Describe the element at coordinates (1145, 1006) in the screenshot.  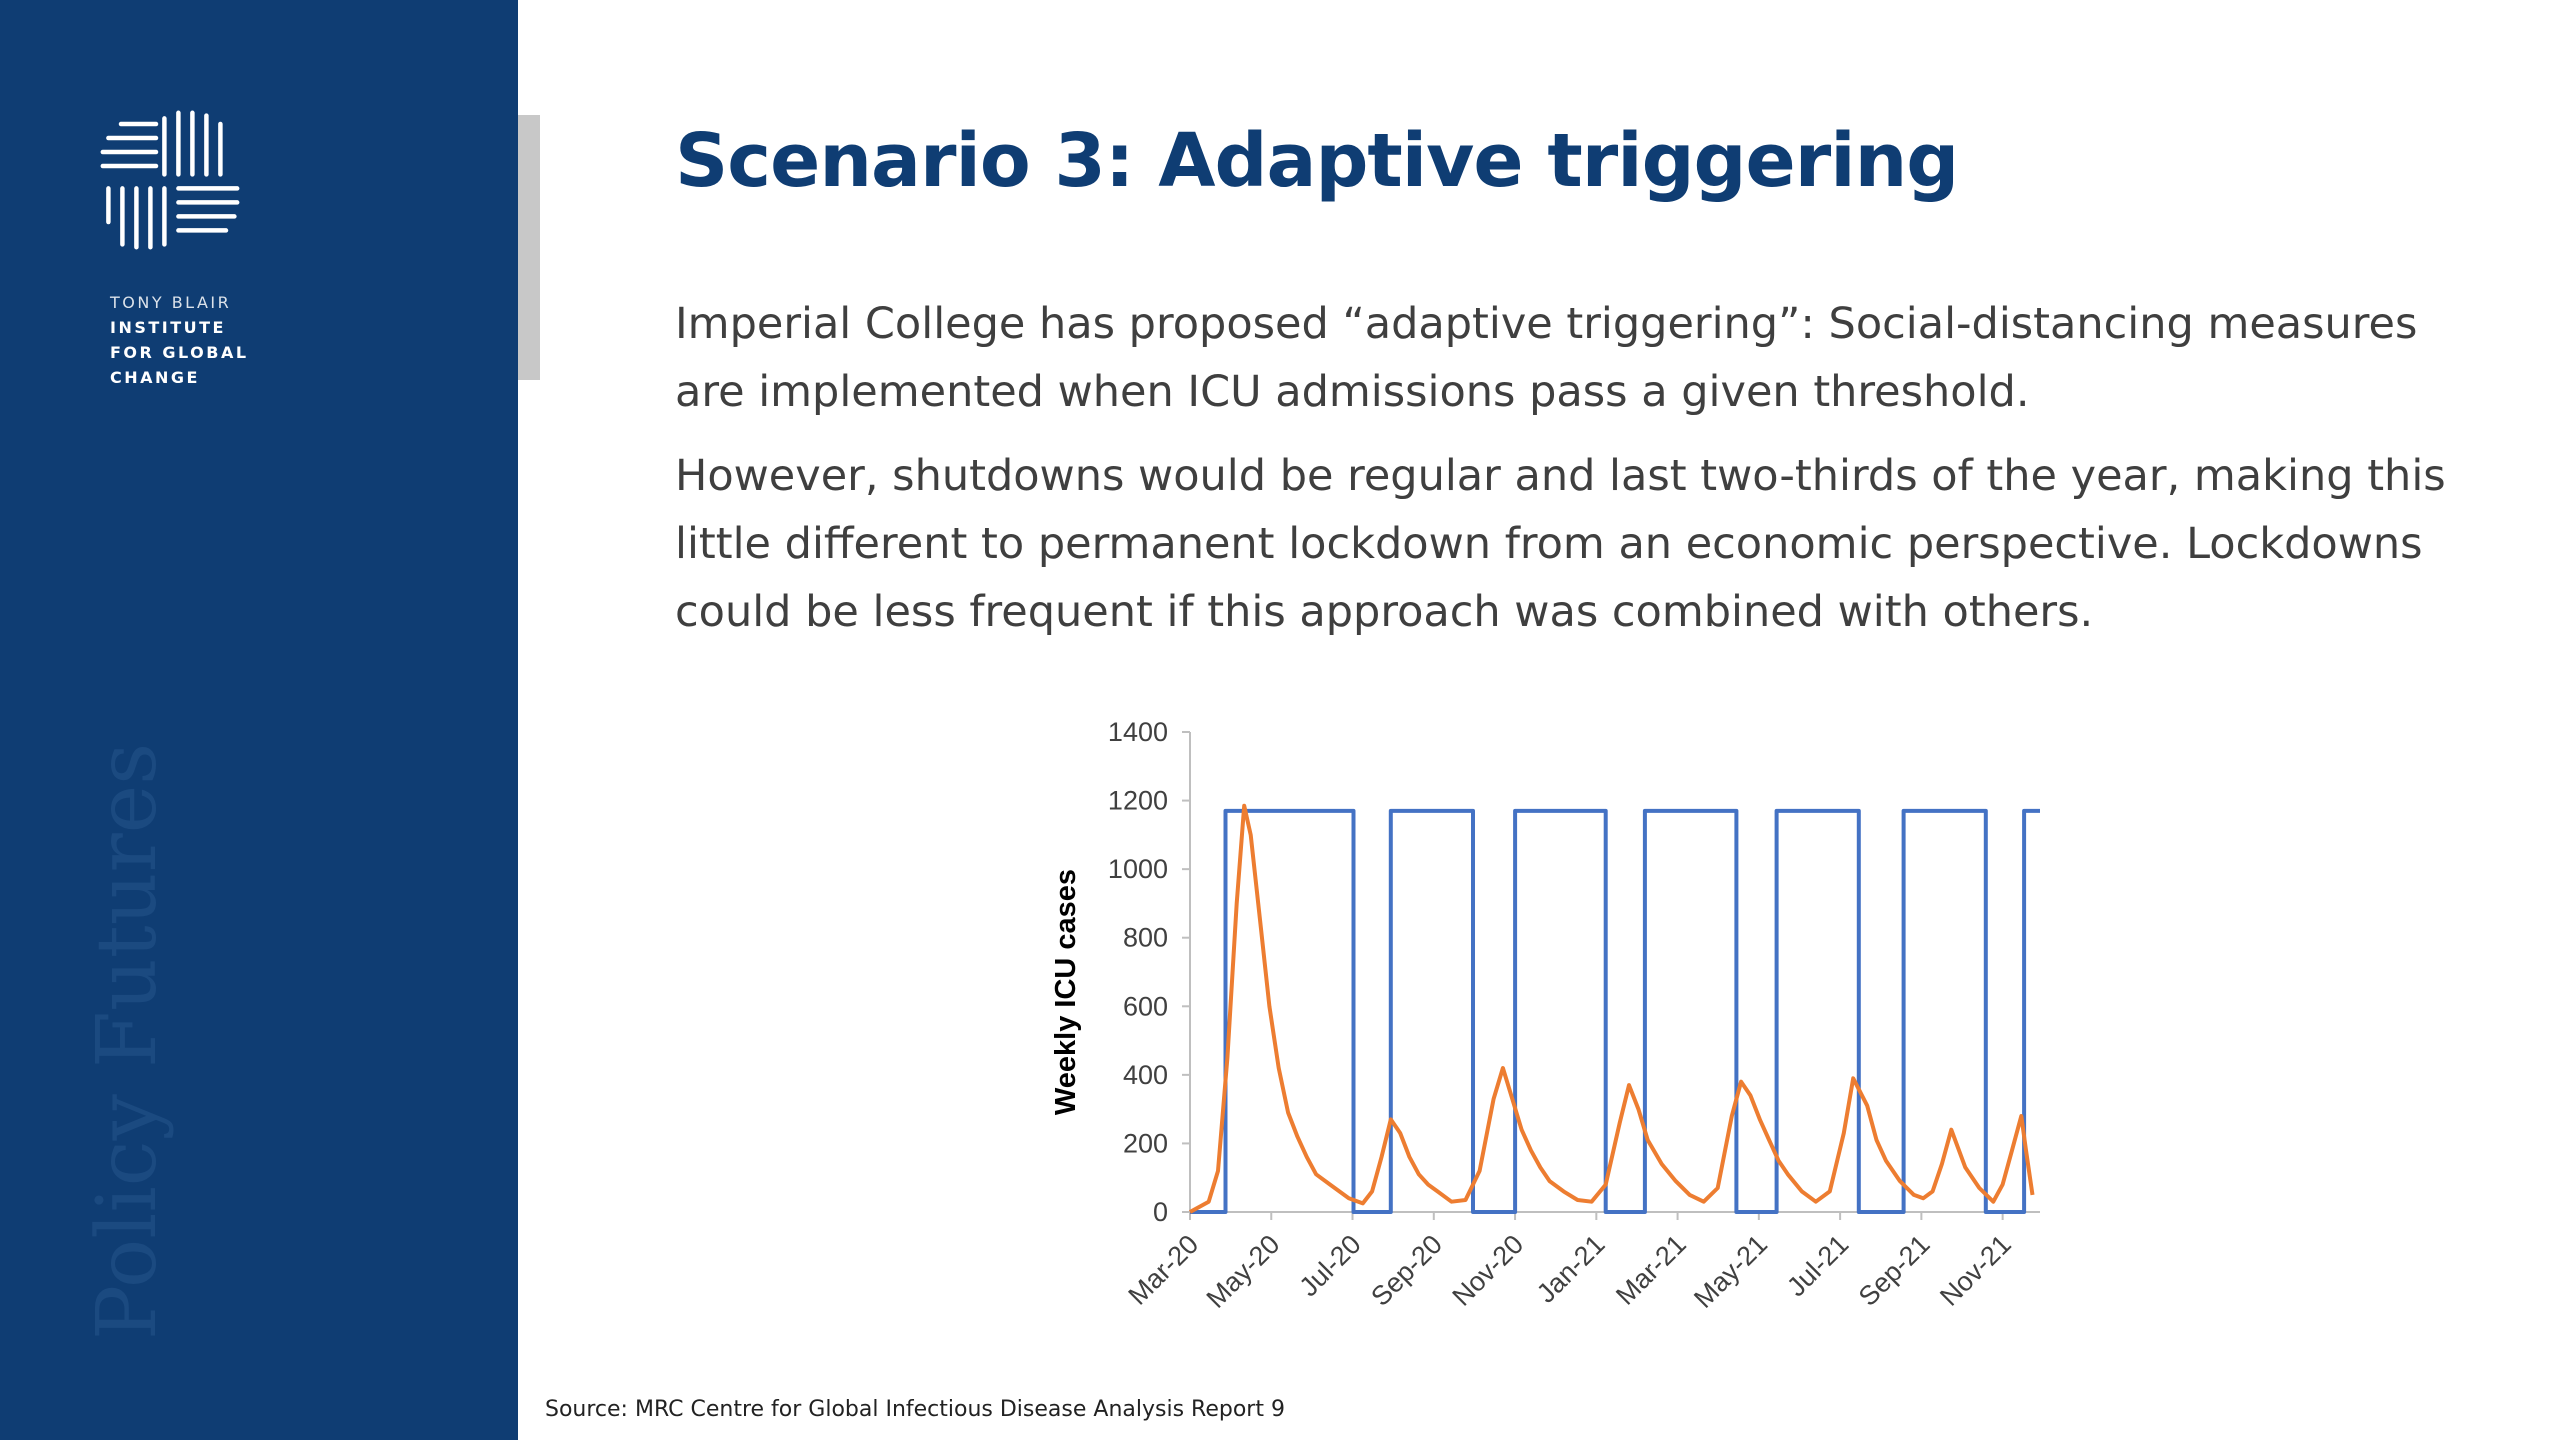
I see `y-tick-label: 600` at that location.